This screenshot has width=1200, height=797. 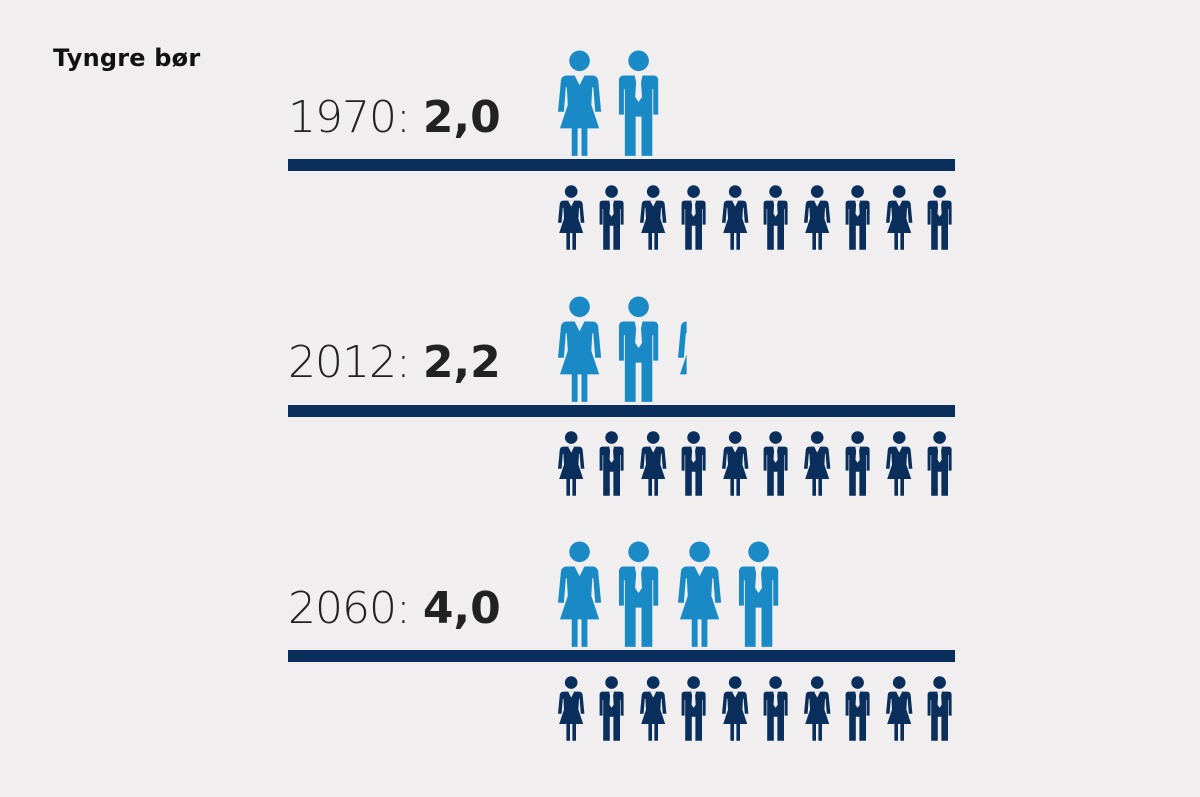 What do you see at coordinates (127, 58) in the screenshot?
I see `chart-title: Tyngre bør` at bounding box center [127, 58].